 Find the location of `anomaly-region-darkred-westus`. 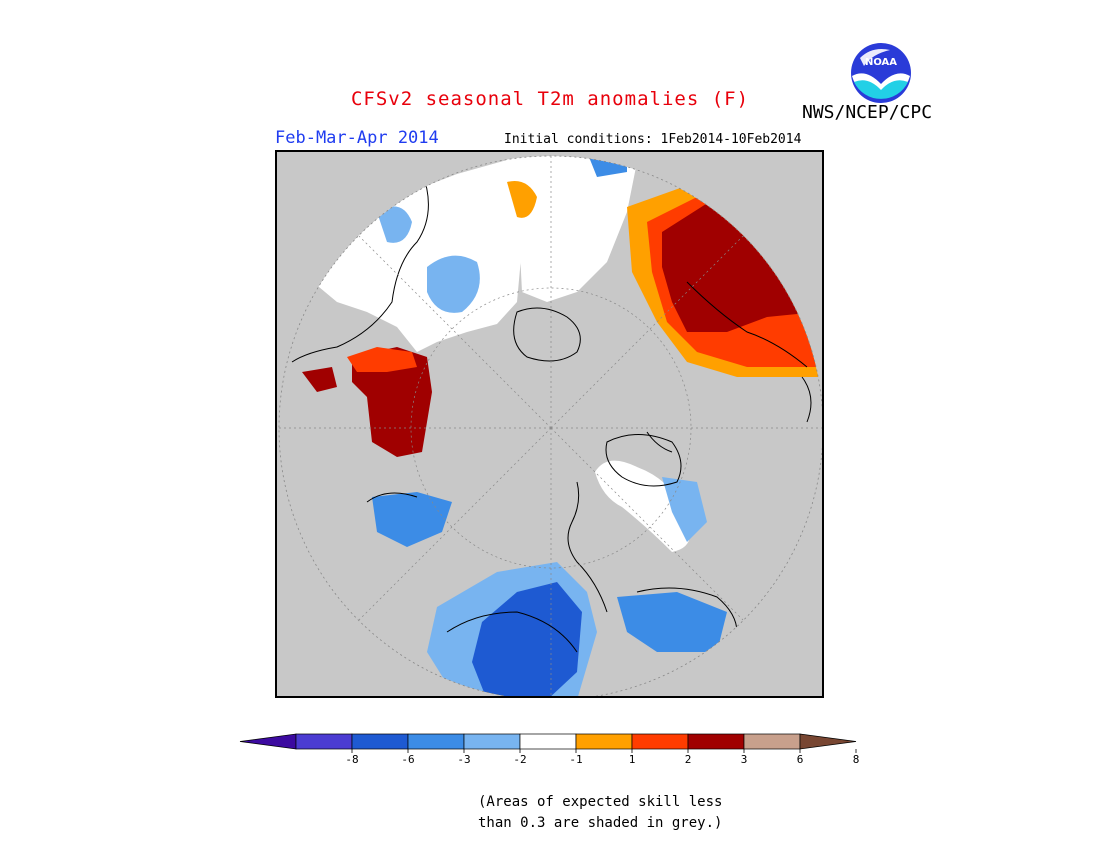

anomaly-region-darkred-westus is located at coordinates (392, 402).